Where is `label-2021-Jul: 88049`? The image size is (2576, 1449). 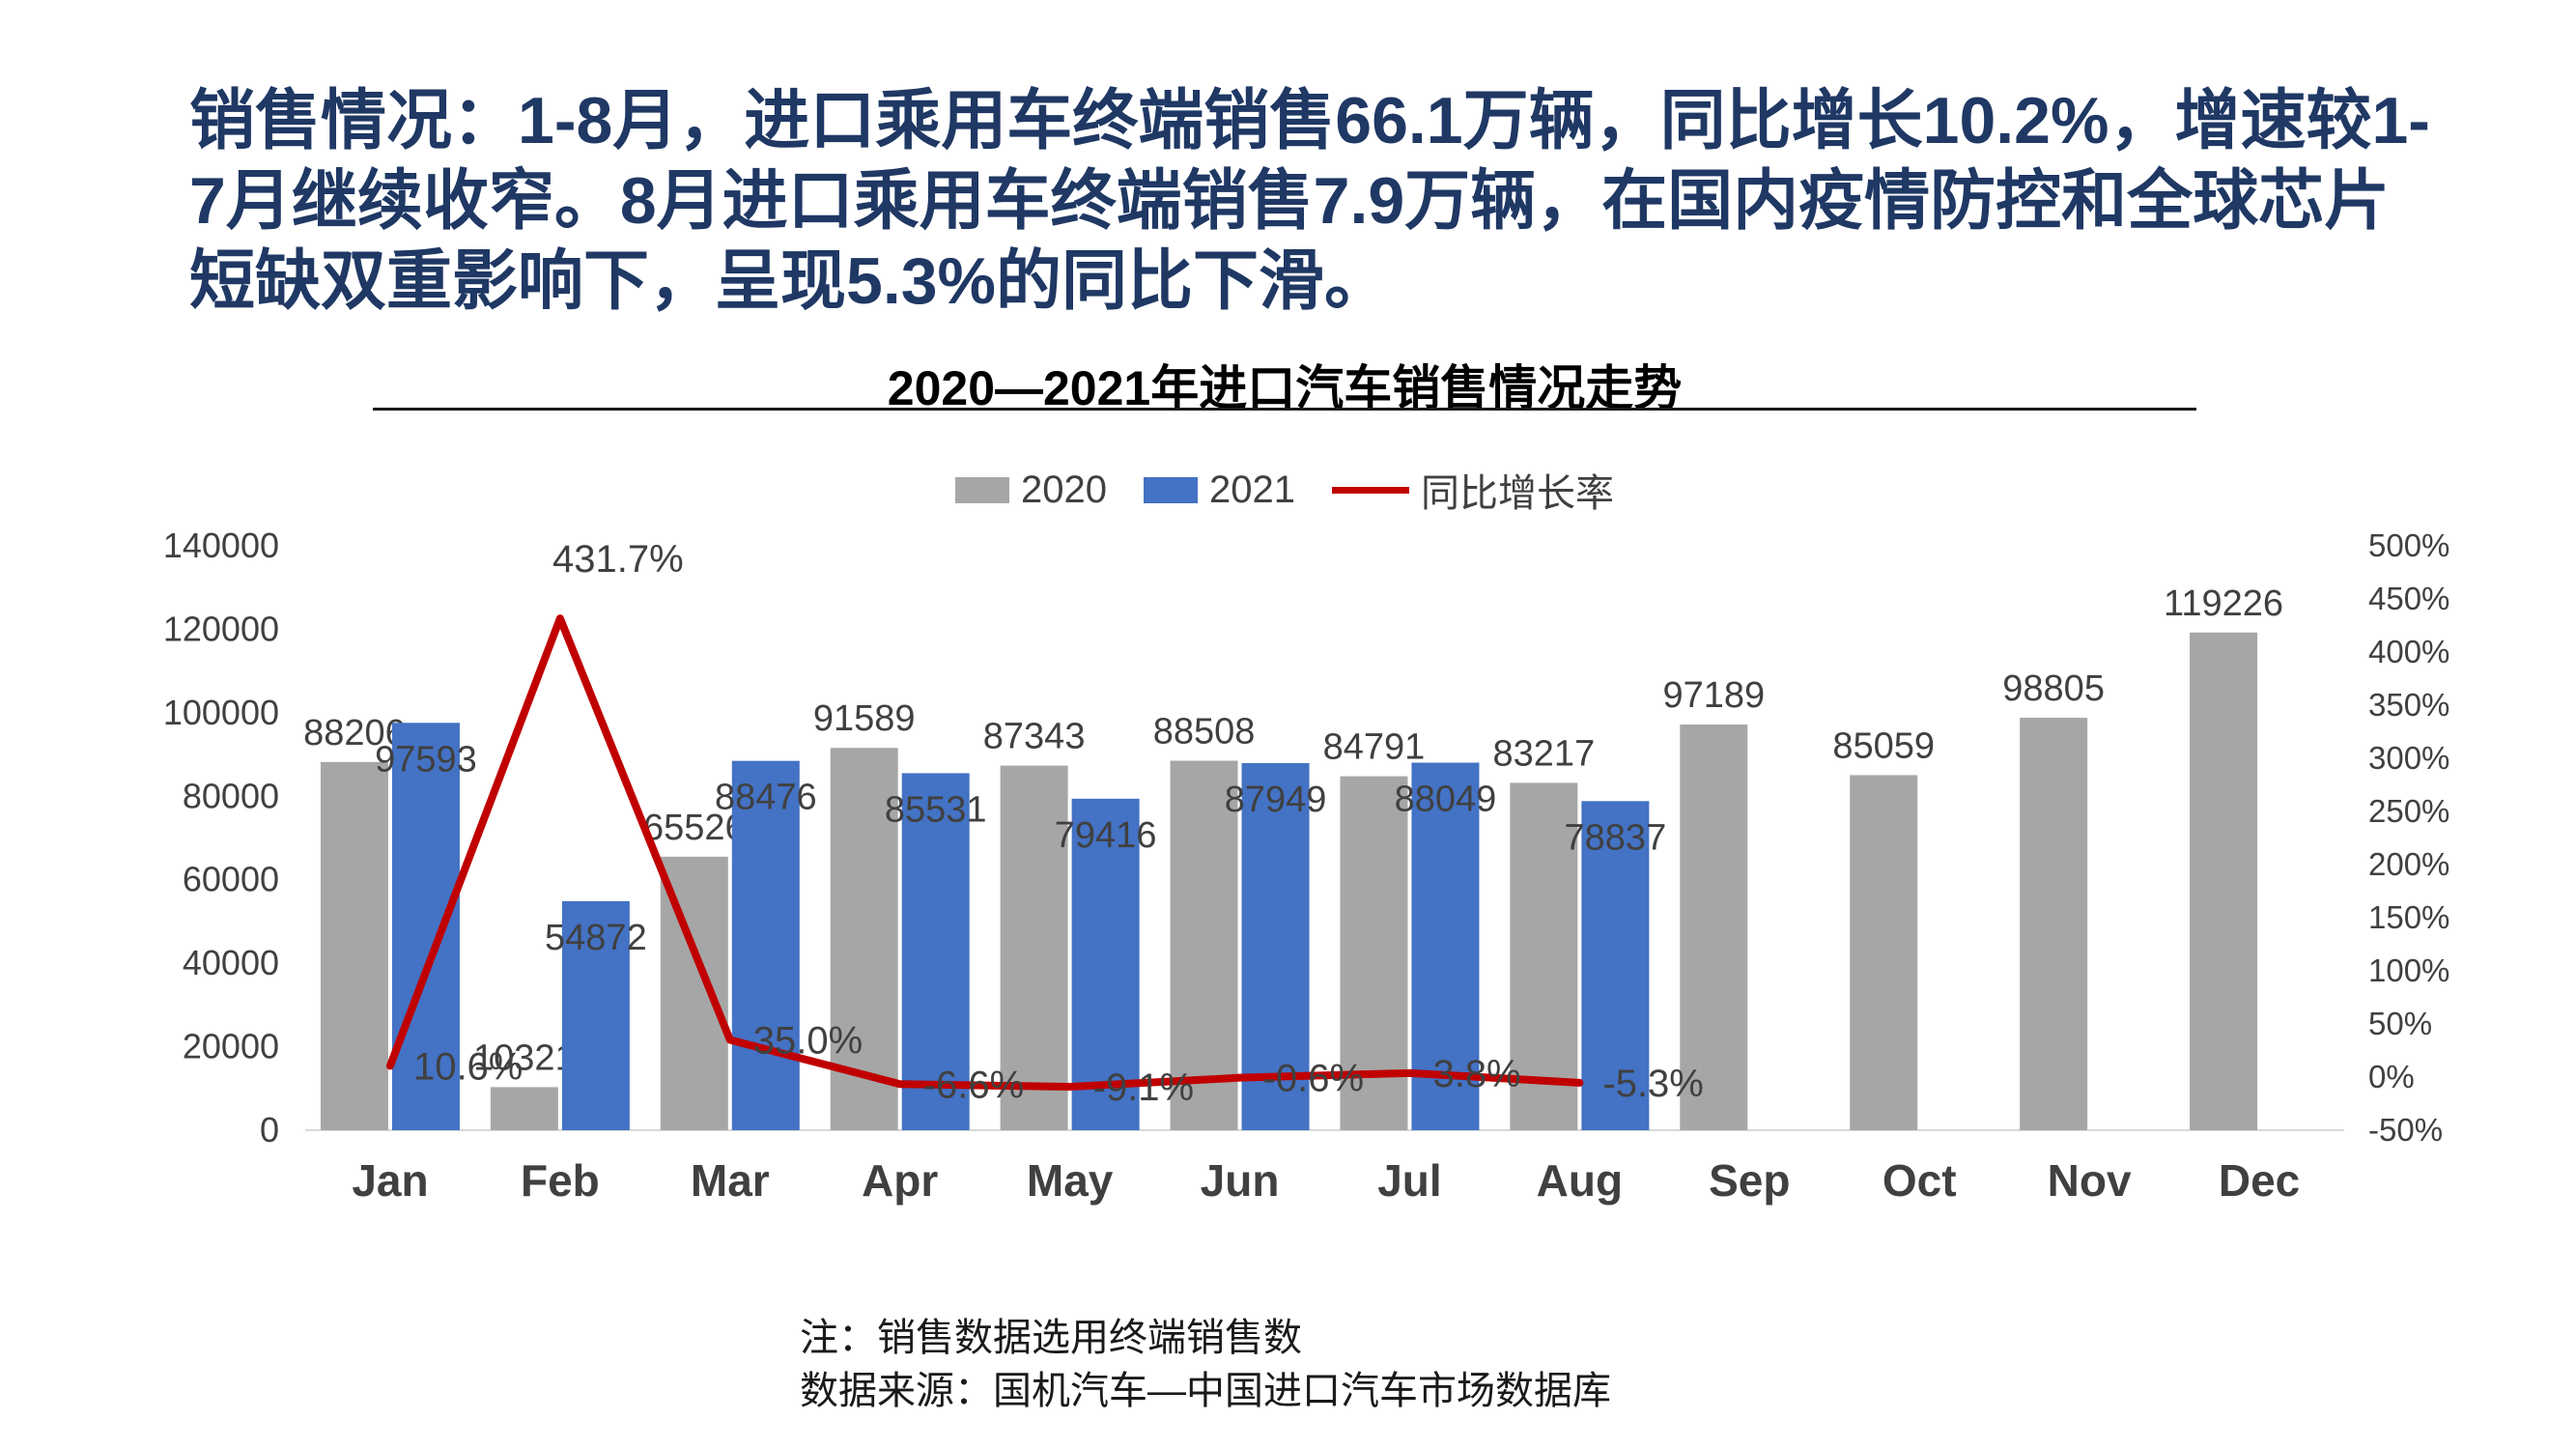 label-2021-Jul: 88049 is located at coordinates (1446, 800).